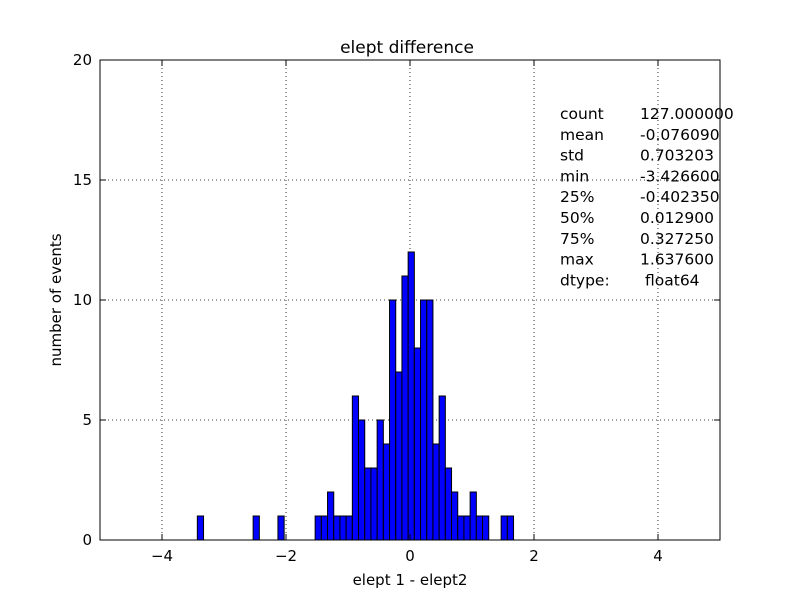 This screenshot has width=800, height=600. What do you see at coordinates (410, 556) in the screenshot?
I see `x-tick-label: 0` at bounding box center [410, 556].